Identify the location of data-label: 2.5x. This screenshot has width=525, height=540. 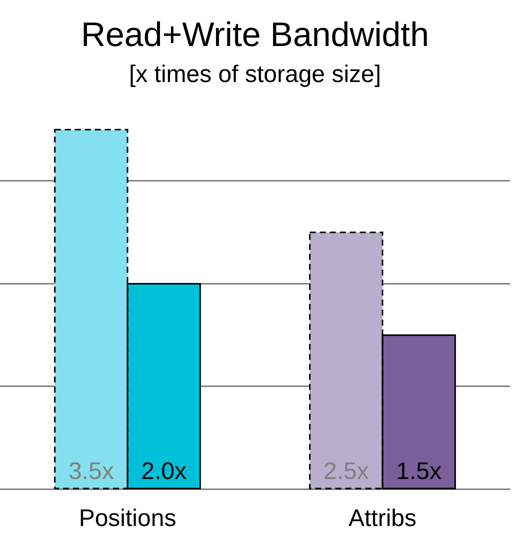
(346, 472).